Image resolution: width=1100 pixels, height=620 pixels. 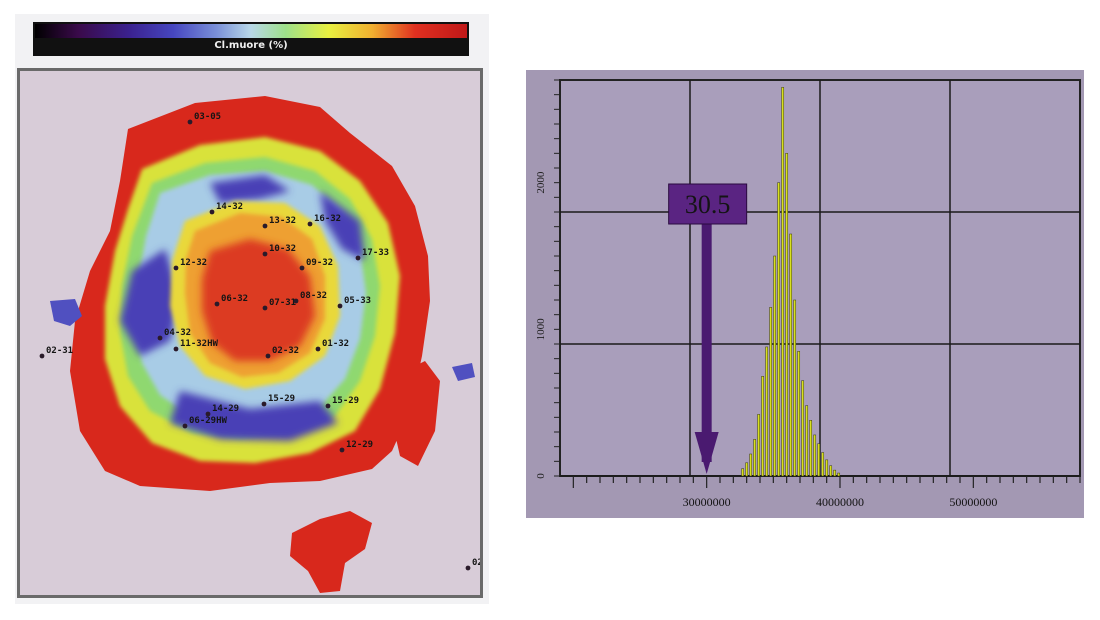 What do you see at coordinates (708, 328) in the screenshot?
I see `value-marker: 30.5` at bounding box center [708, 328].